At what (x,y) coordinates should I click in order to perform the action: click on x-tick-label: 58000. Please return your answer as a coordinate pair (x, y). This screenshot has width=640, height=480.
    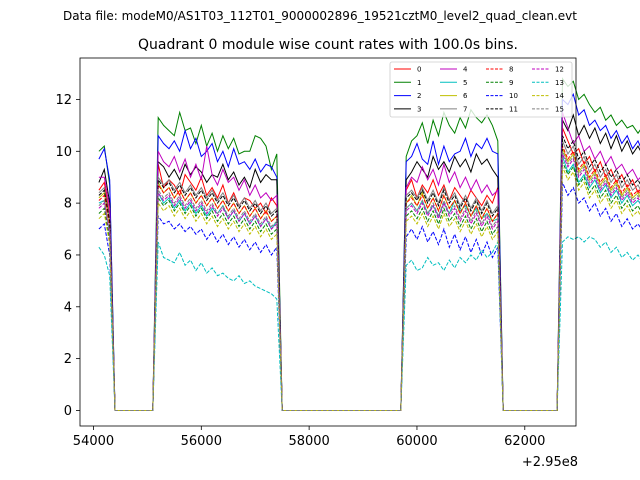
    Looking at the image, I should click on (308, 441).